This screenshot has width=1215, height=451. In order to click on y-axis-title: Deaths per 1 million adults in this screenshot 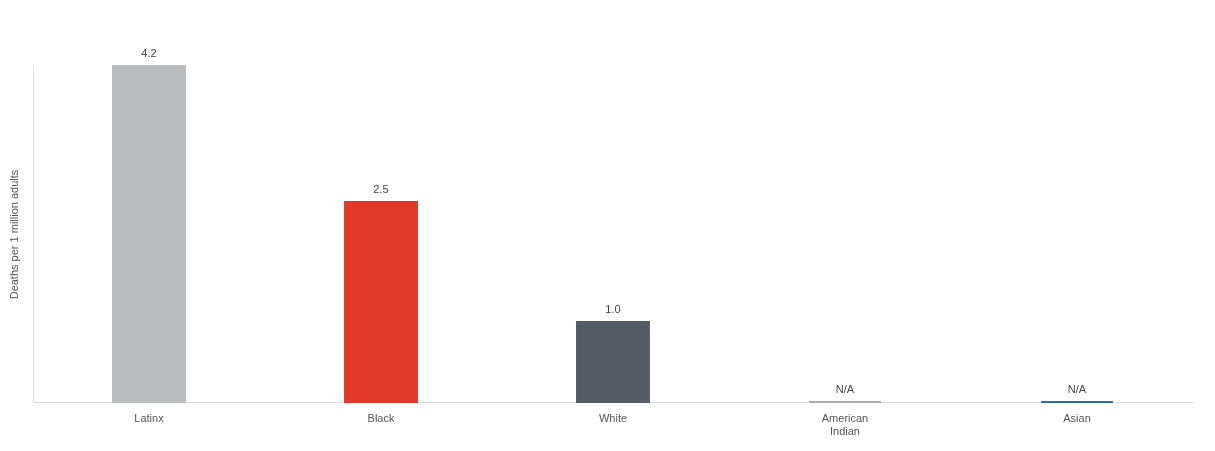, I will do `click(13, 234)`.